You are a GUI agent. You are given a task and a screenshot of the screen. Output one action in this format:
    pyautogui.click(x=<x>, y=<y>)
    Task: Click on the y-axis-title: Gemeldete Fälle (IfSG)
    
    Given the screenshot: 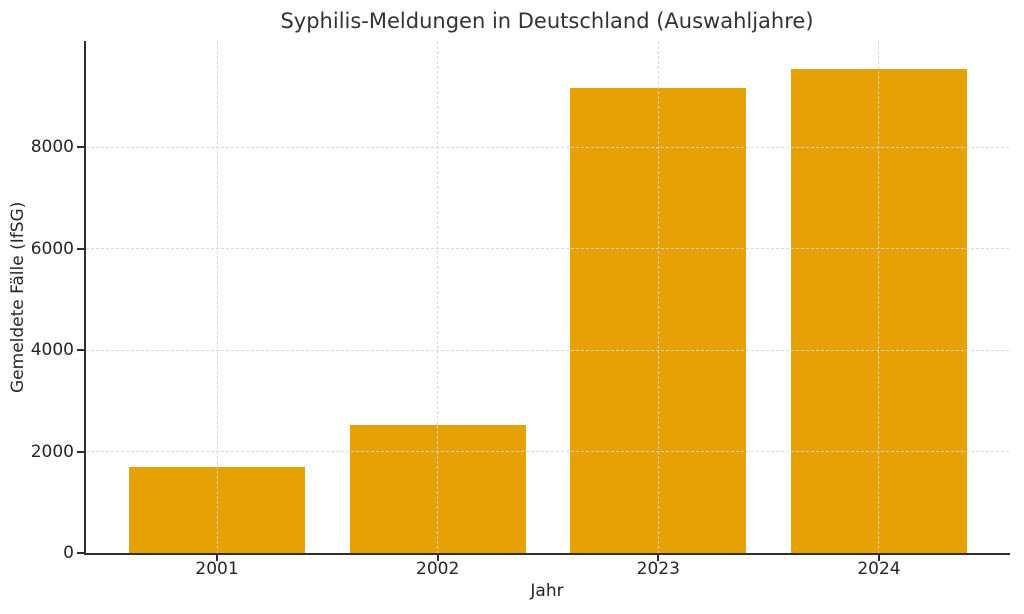 What is the action you would take?
    pyautogui.click(x=18, y=297)
    